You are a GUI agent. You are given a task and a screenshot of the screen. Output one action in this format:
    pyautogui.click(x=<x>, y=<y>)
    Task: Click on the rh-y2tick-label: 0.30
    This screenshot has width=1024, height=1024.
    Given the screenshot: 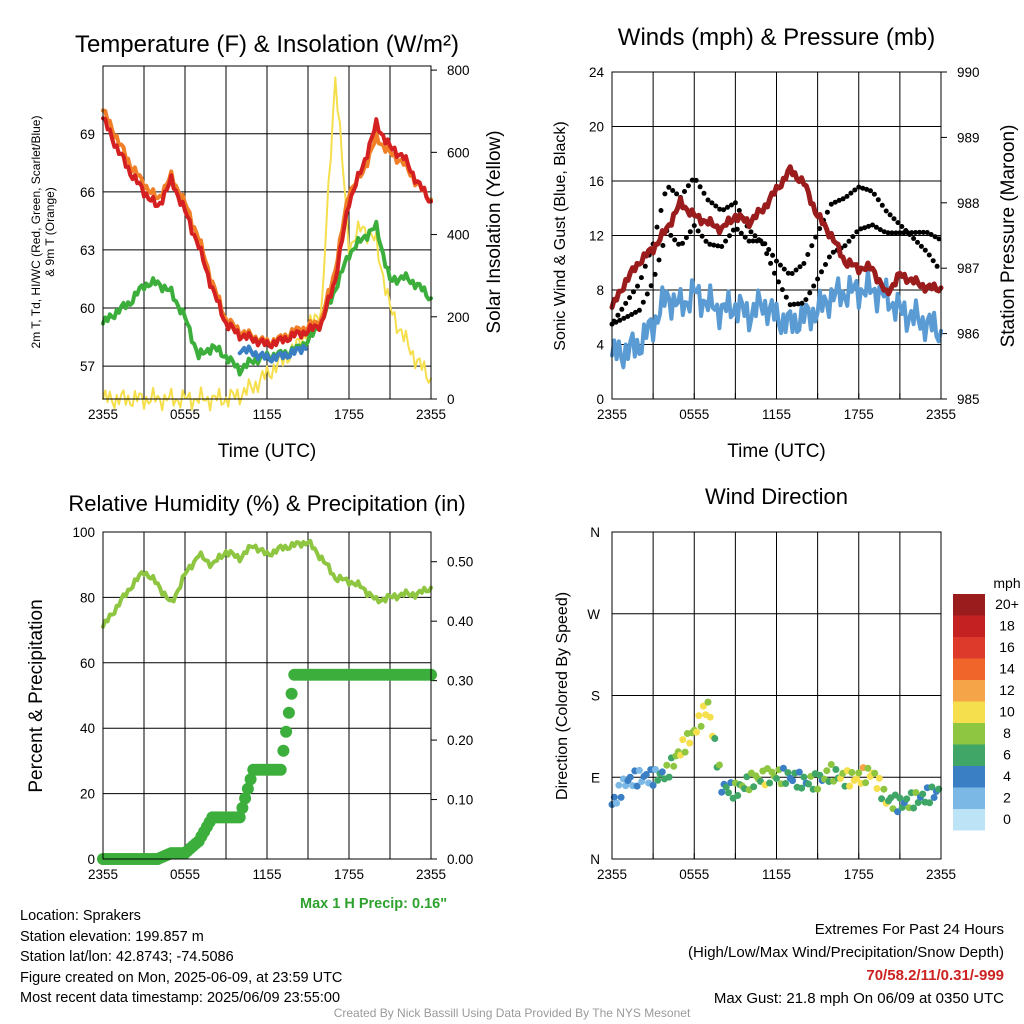 What is the action you would take?
    pyautogui.click(x=460, y=681)
    